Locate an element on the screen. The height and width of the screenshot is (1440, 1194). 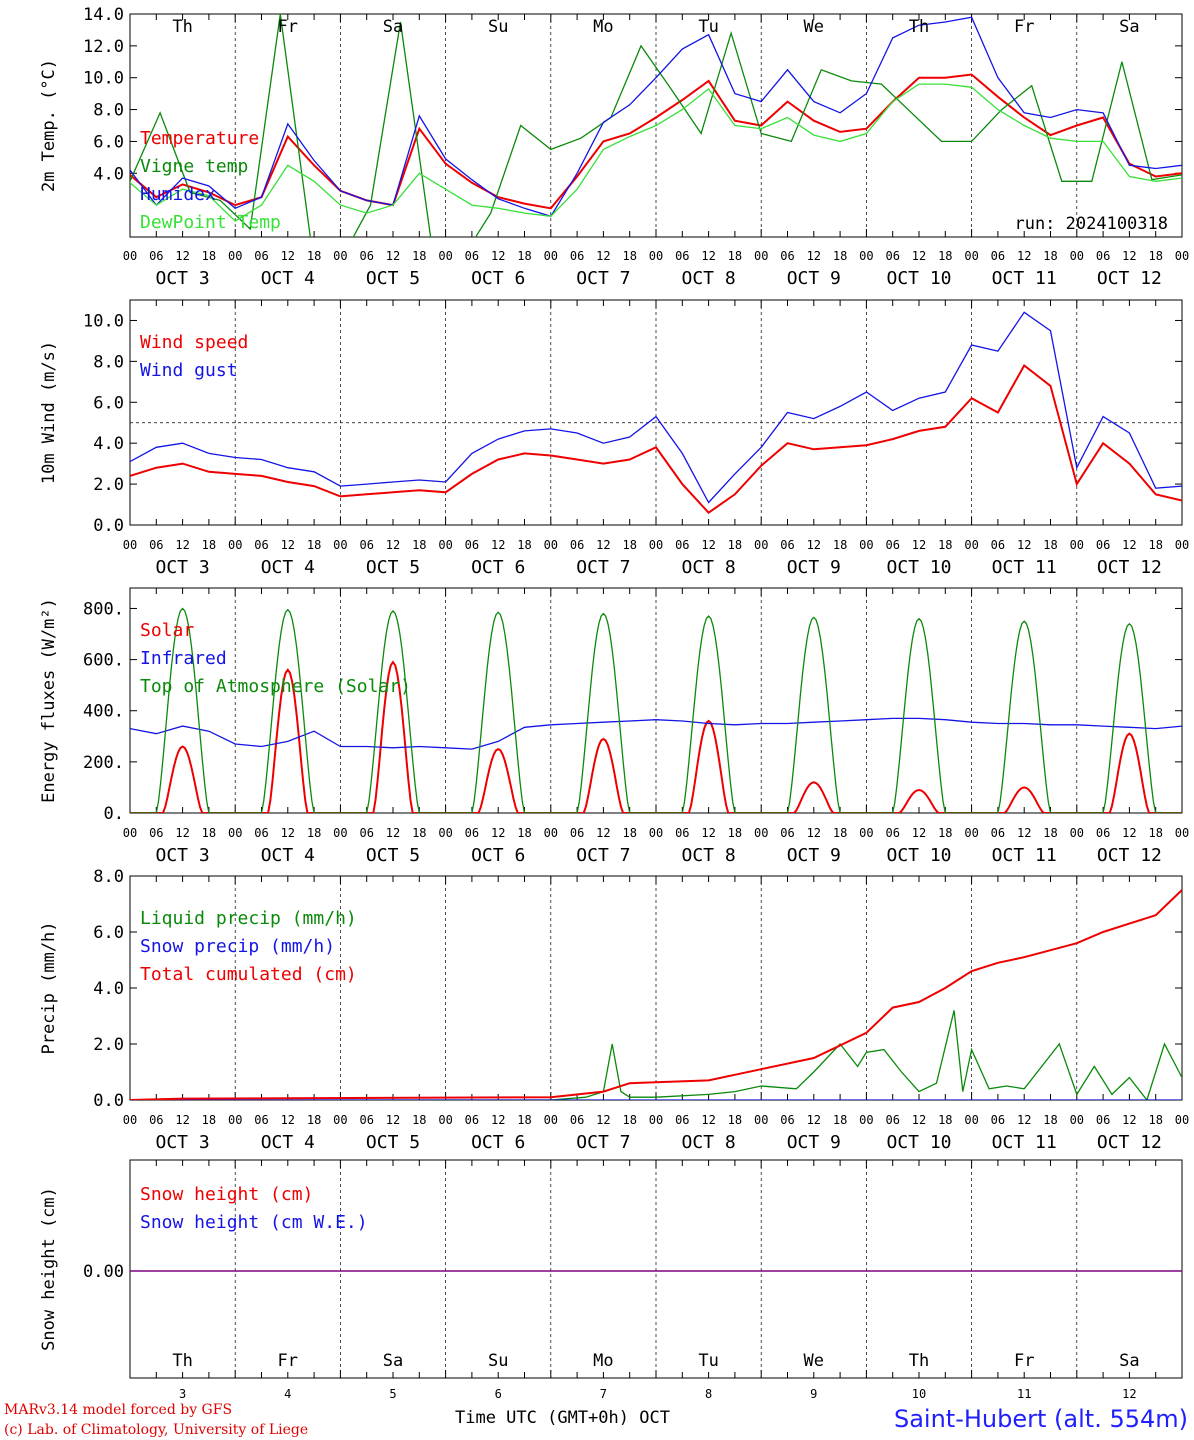
day-number: 6 is located at coordinates (498, 1394).